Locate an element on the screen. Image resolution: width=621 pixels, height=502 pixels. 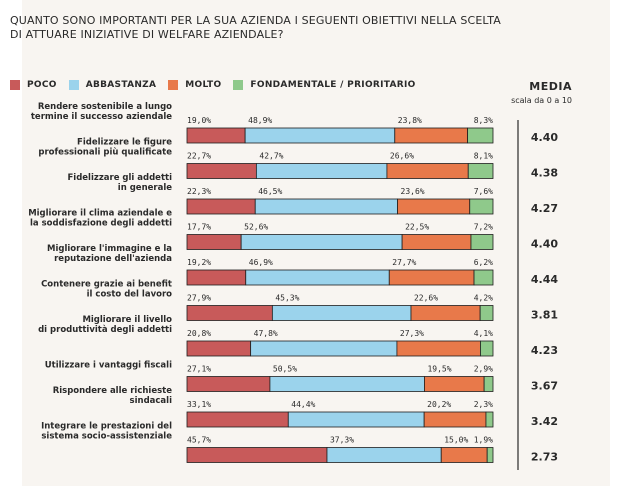
data-label: 26,6% is located at coordinates (402, 156).